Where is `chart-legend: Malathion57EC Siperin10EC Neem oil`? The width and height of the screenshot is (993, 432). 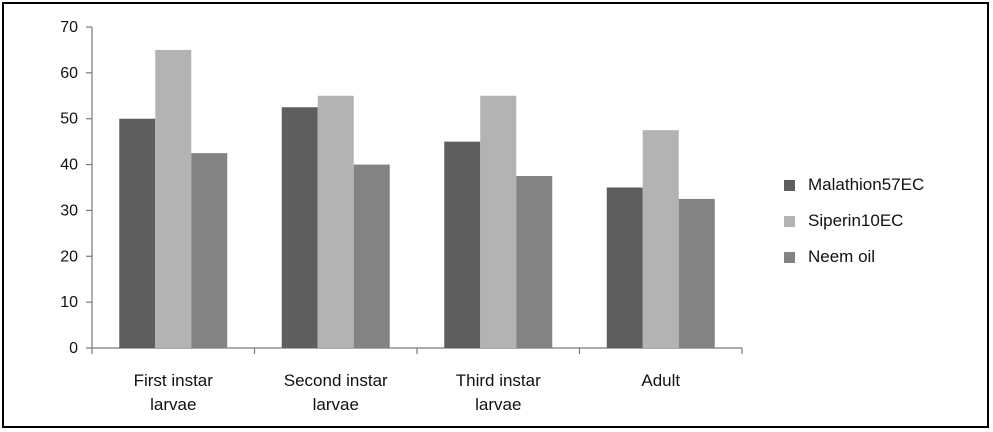 chart-legend: Malathion57EC Siperin10EC Neem oil is located at coordinates (854, 220).